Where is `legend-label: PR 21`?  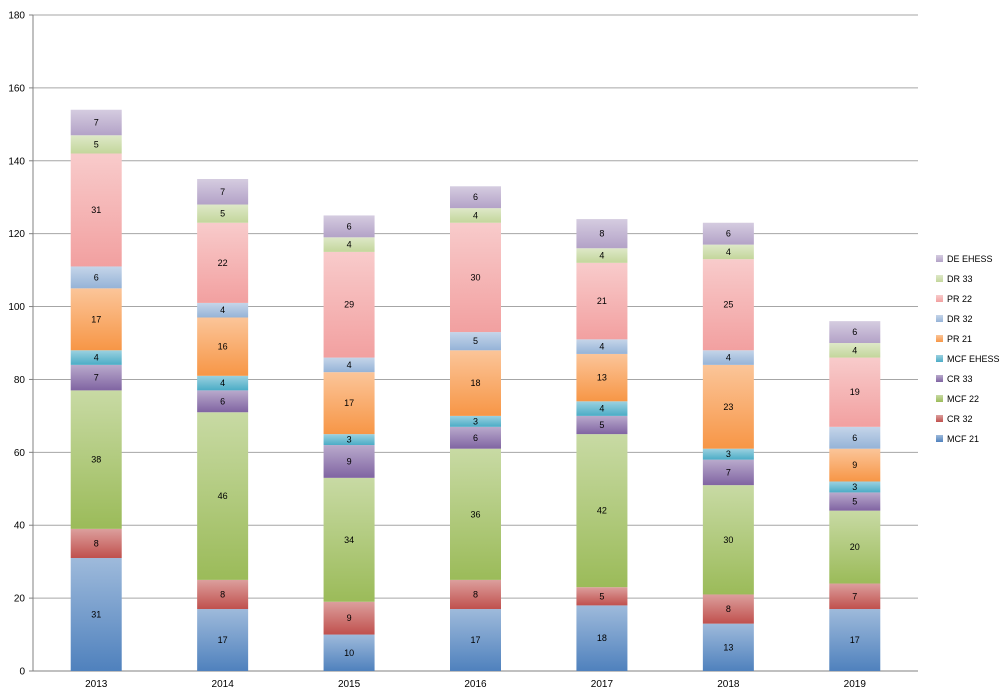 legend-label: PR 21 is located at coordinates (959, 339).